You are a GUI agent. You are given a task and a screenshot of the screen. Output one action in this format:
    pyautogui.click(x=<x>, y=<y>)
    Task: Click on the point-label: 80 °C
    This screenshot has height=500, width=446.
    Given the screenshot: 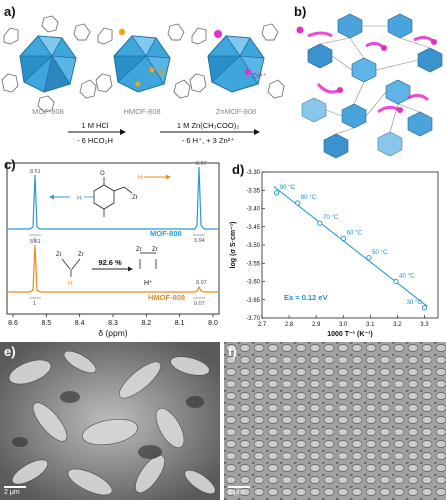 What is the action you would take?
    pyautogui.click(x=309, y=197)
    